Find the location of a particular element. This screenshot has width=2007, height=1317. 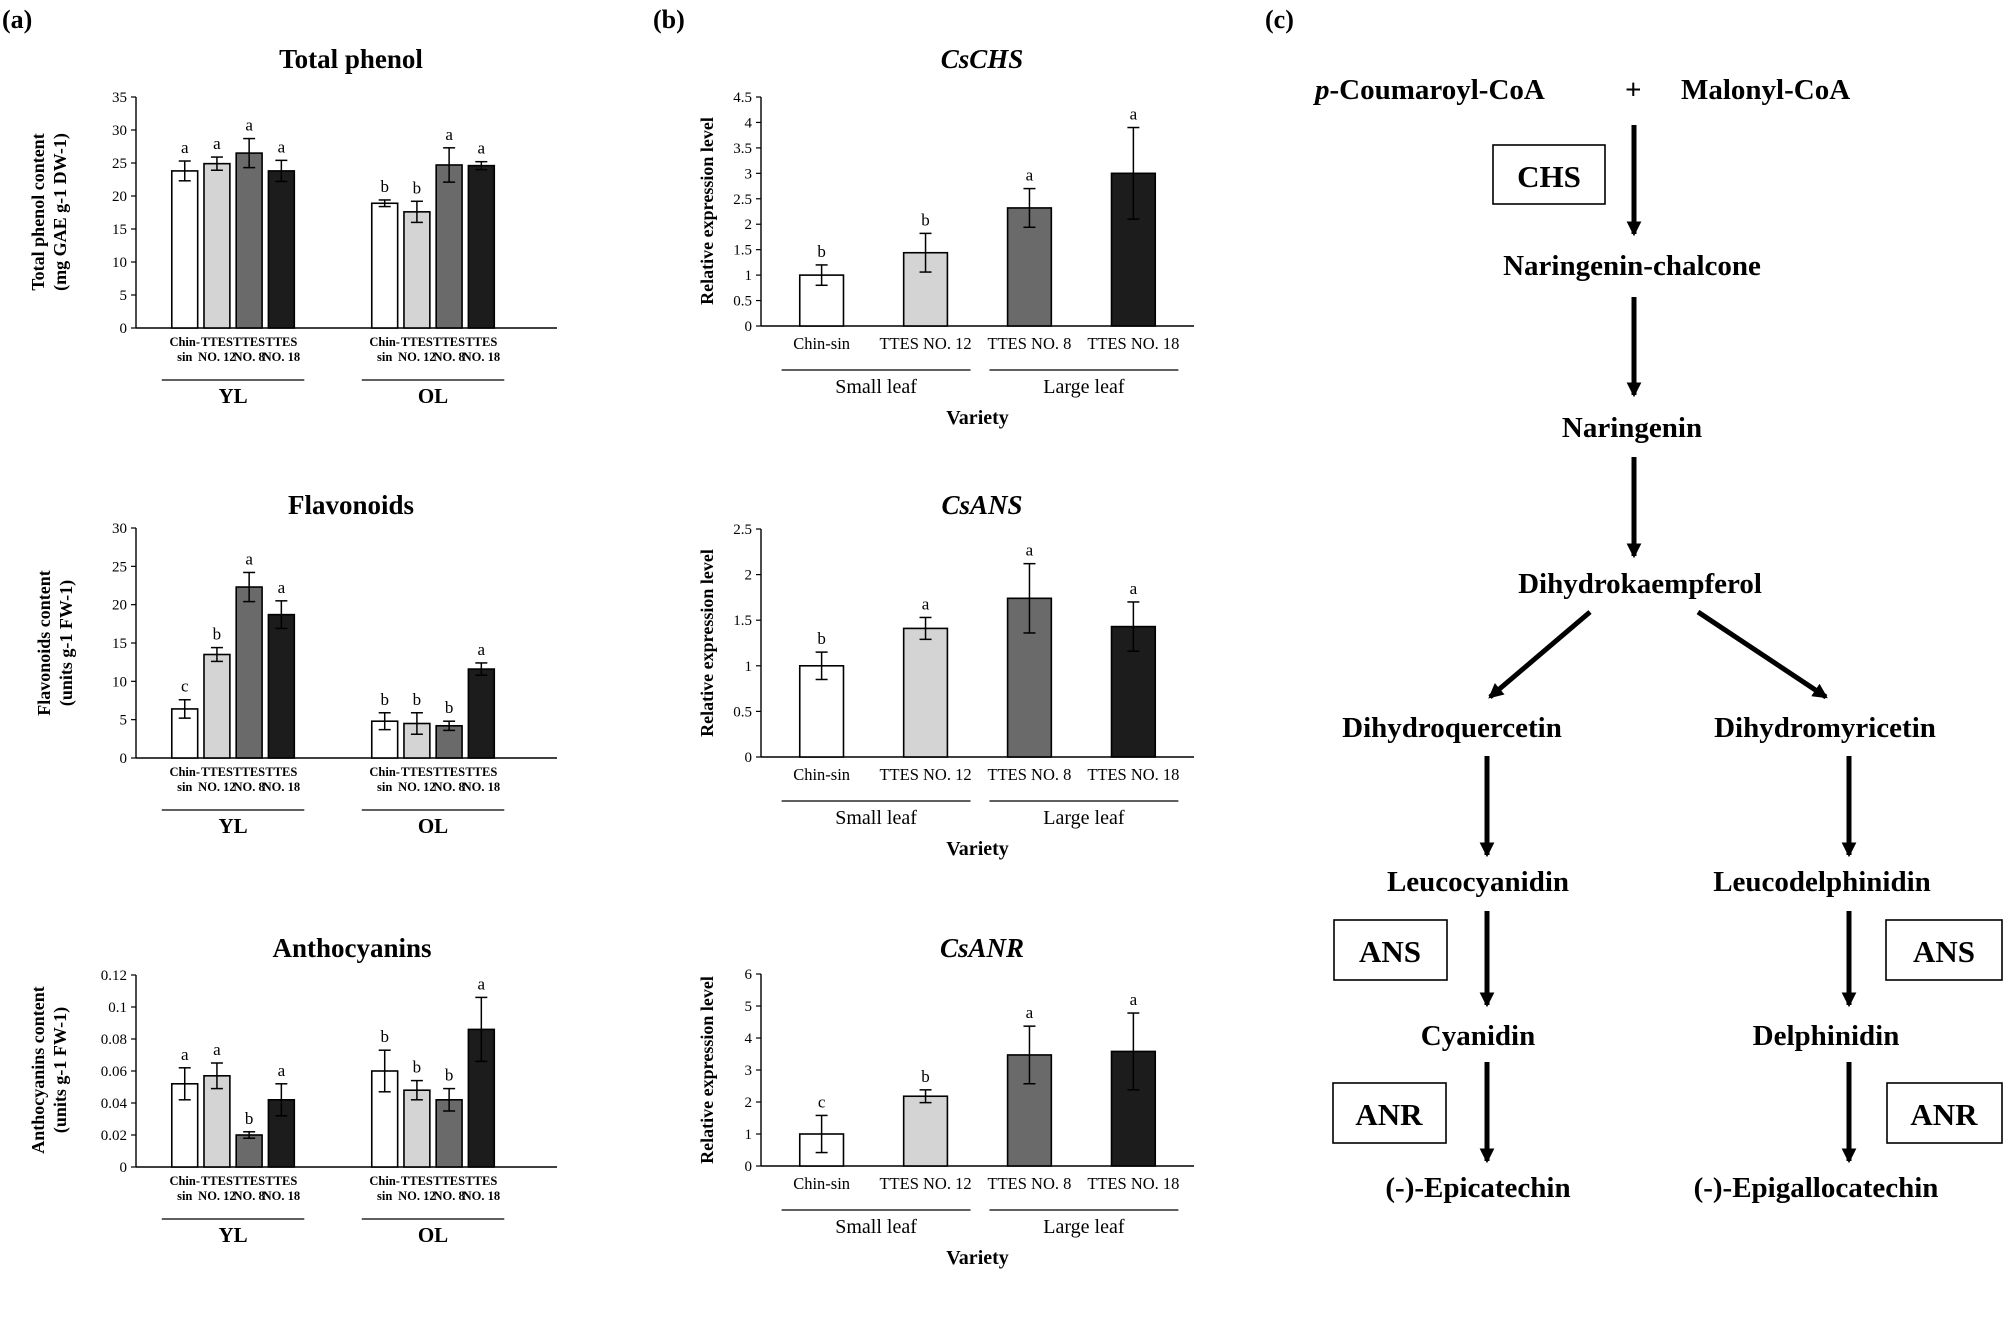

ol-ttes-no-8-sig-letter: b is located at coordinates (449, 1075).